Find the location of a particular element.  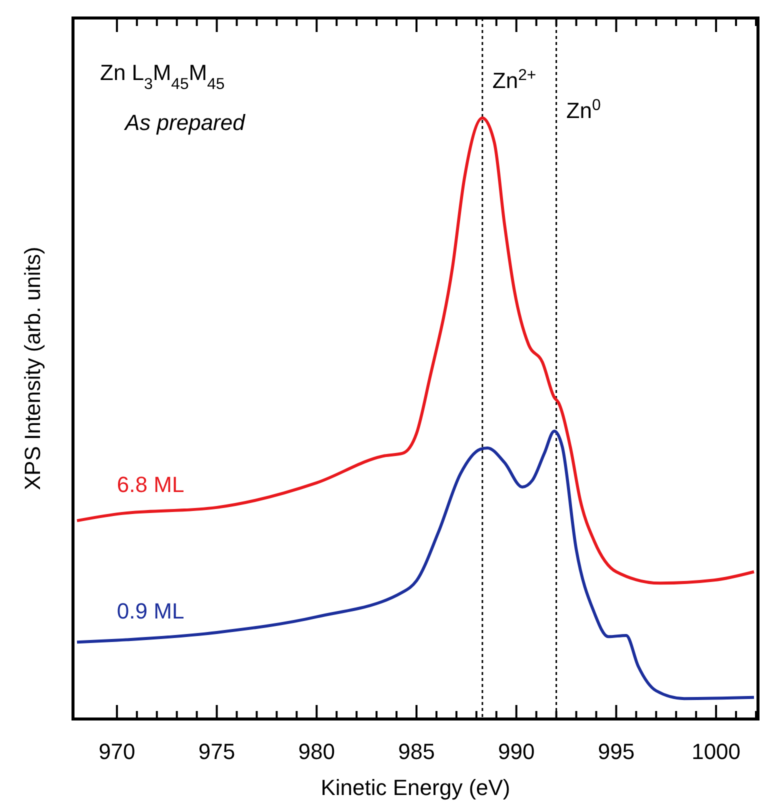

x-tick-label: 985 is located at coordinates (416, 751).